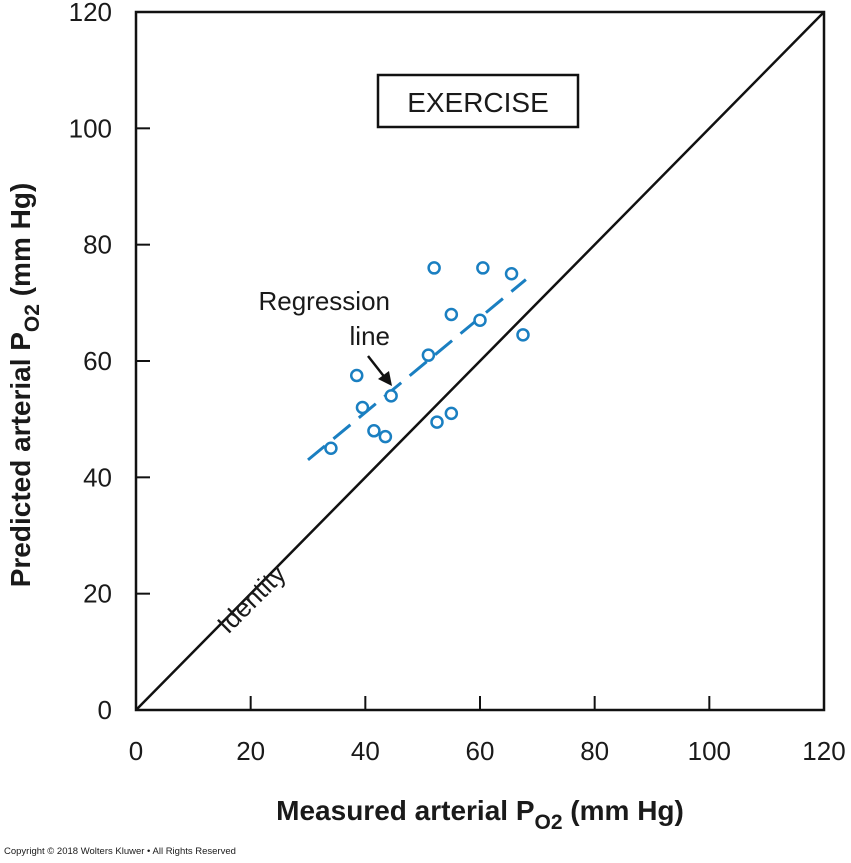 This screenshot has height=863, width=851. Describe the element at coordinates (97, 594) in the screenshot. I see `y-tick-label: 20` at that location.